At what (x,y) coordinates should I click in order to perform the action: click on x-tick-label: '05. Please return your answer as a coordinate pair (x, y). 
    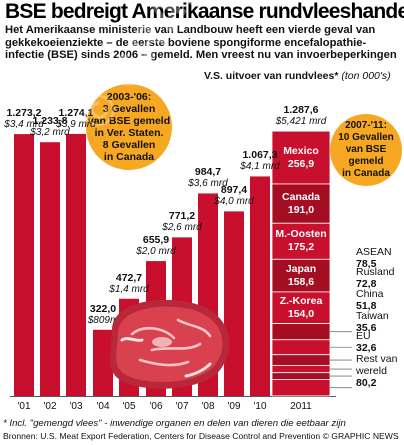
    Looking at the image, I should click on (129, 406).